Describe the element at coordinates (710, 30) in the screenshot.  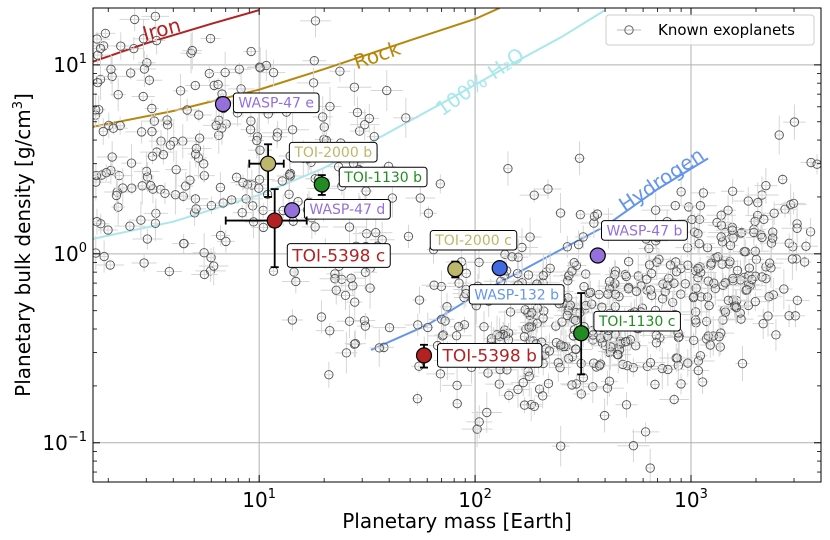
I see `legend-box` at that location.